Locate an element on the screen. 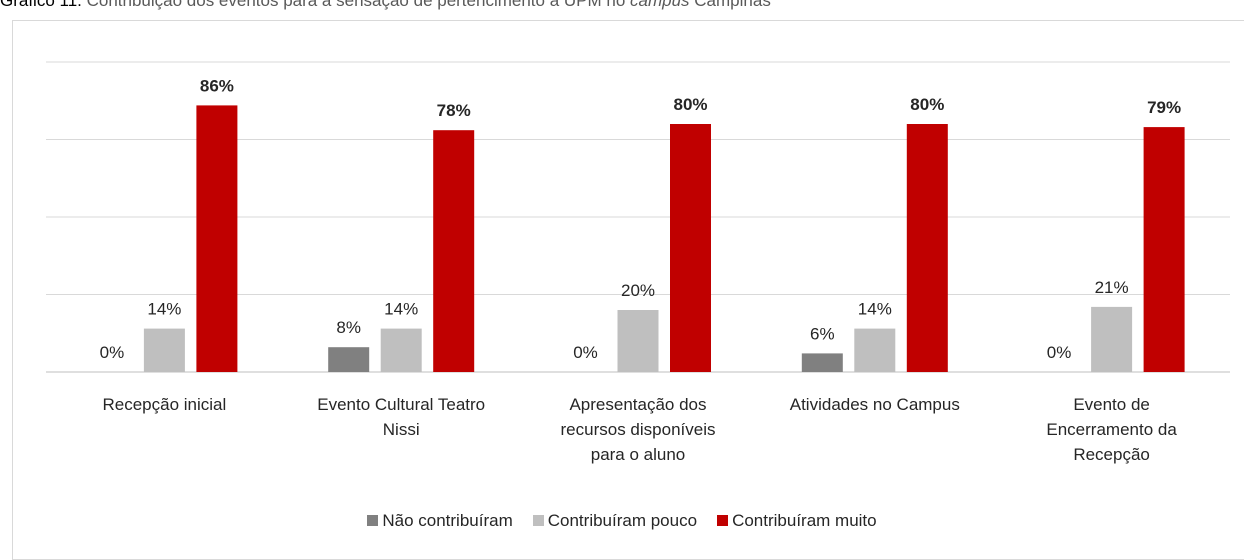 This screenshot has width=1244, height=560. title-label: Gráfico 11. is located at coordinates (41, 5).